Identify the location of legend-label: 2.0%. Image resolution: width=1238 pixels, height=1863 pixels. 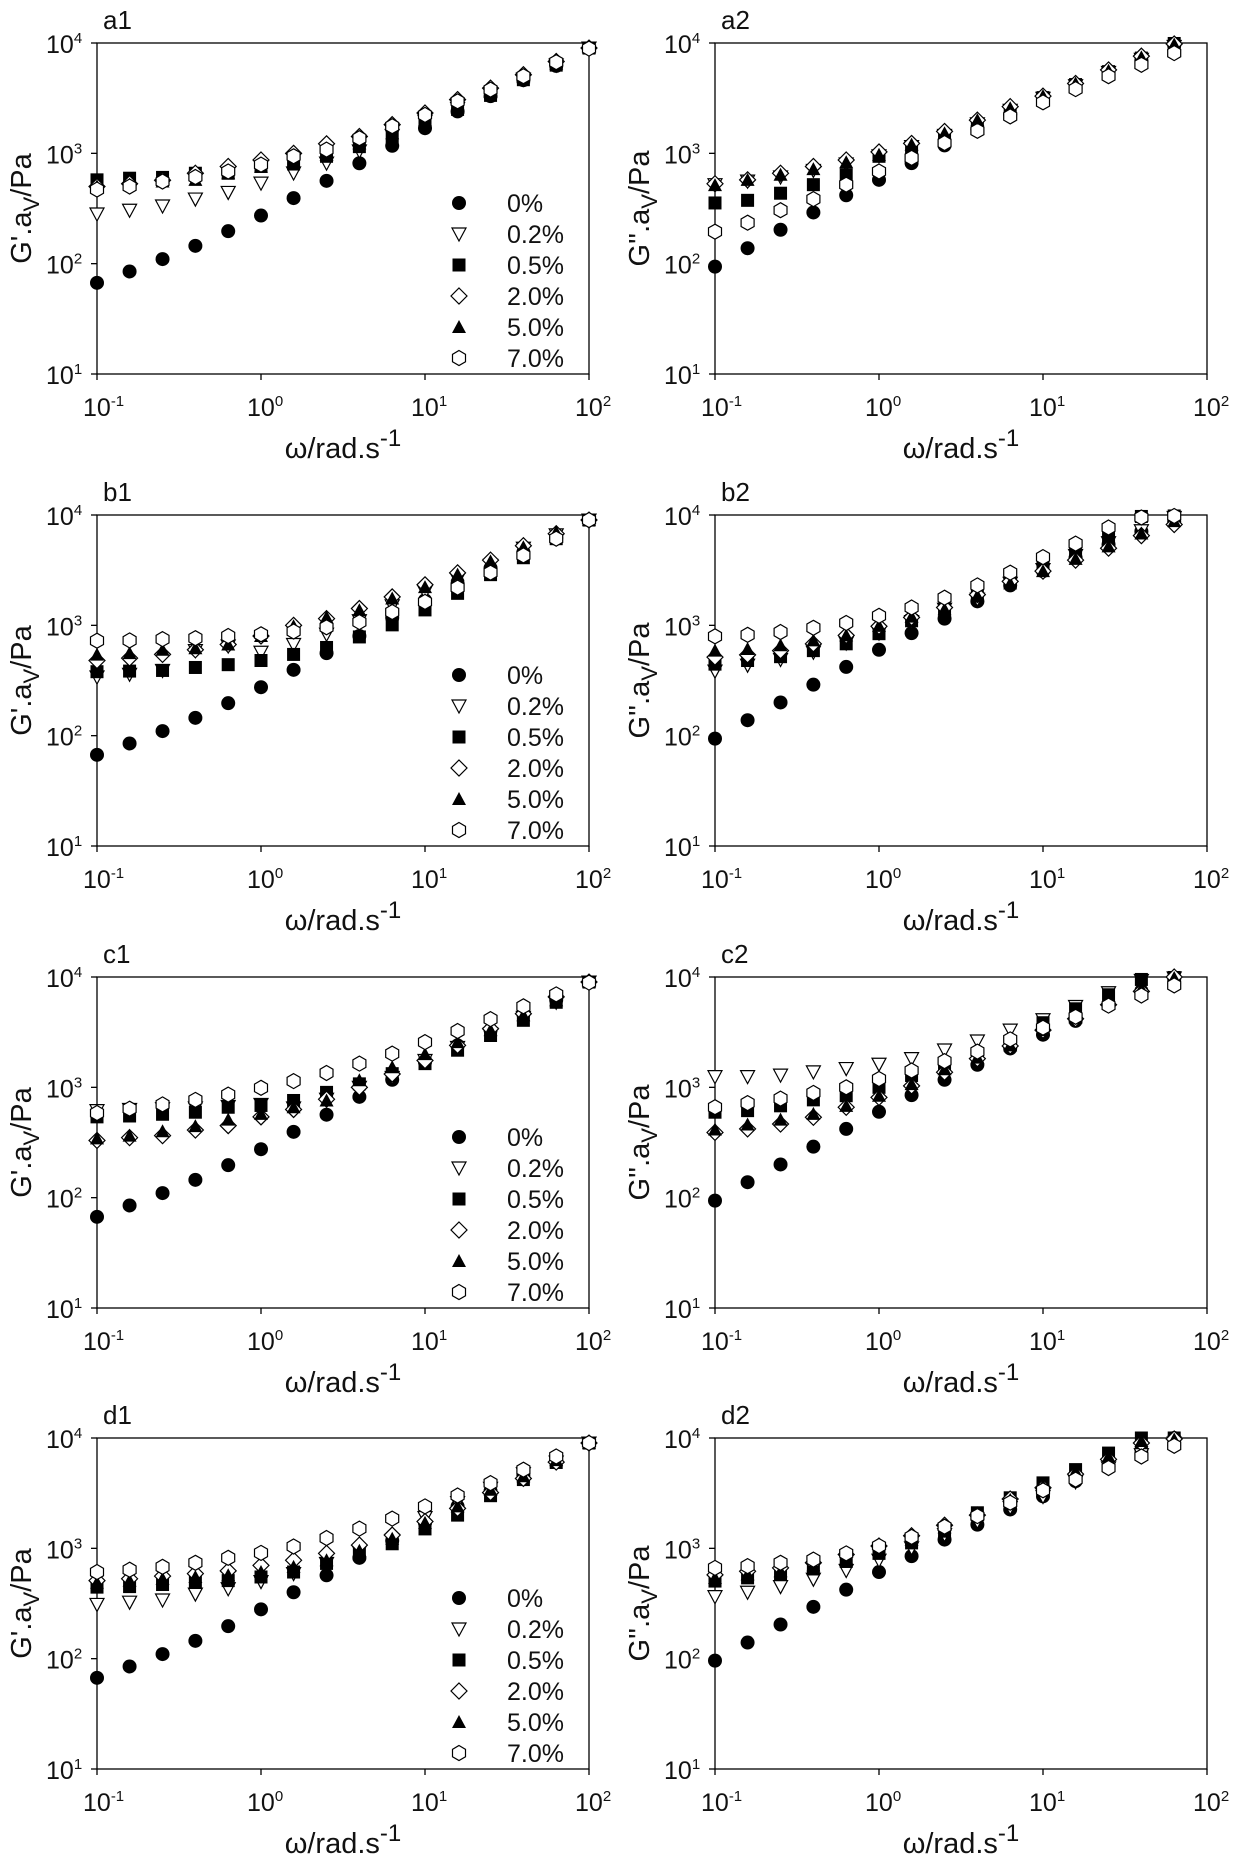
(535, 1692).